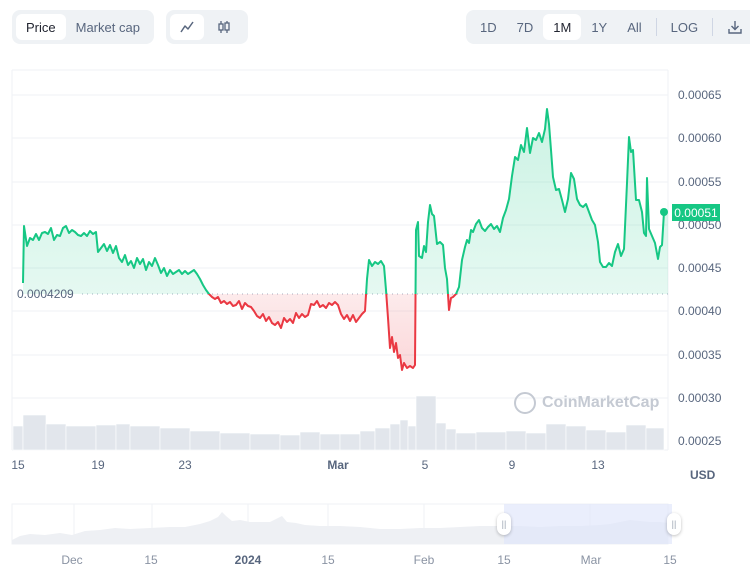 The width and height of the screenshot is (750, 579). Describe the element at coordinates (700, 182) in the screenshot. I see `y-tick-label: 0.00055` at that location.